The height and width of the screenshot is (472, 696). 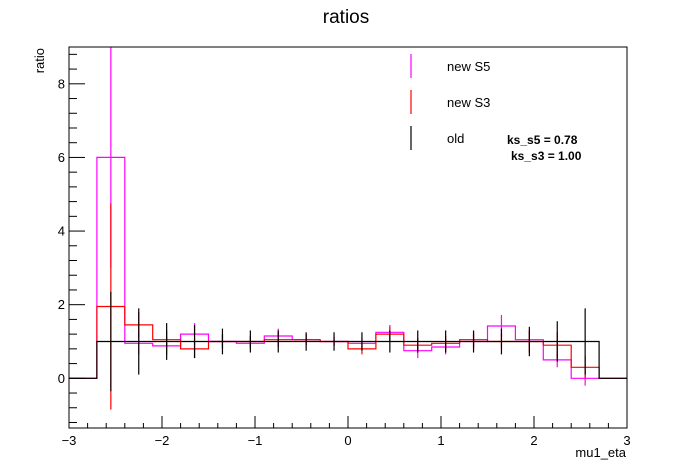 I want to click on x-tick-label: 0, so click(x=347, y=440).